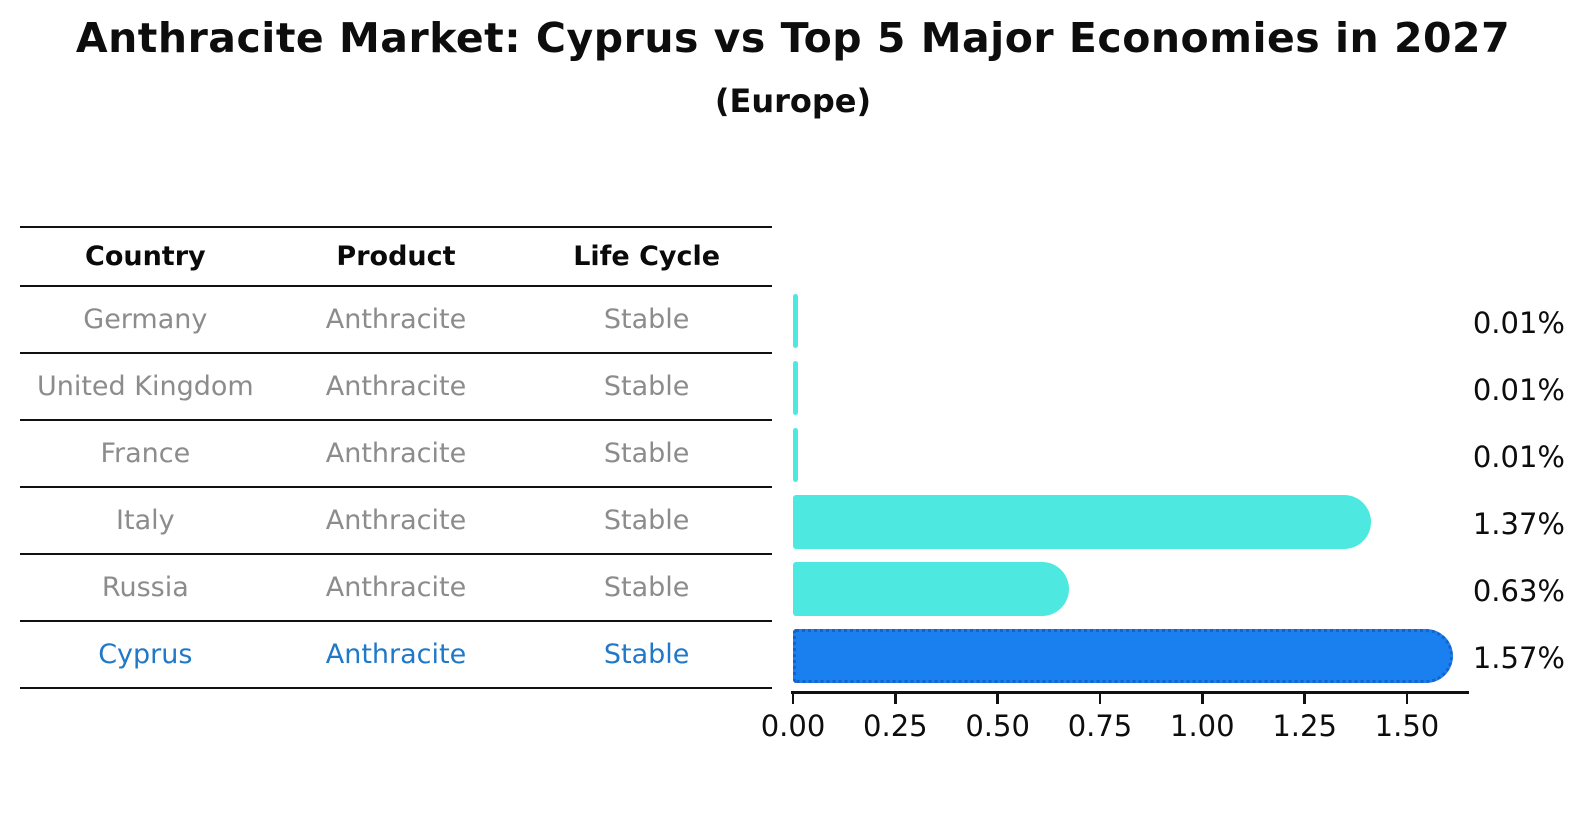 The height and width of the screenshot is (823, 1586). Describe the element at coordinates (931, 589) in the screenshot. I see `bar-russia` at that location.